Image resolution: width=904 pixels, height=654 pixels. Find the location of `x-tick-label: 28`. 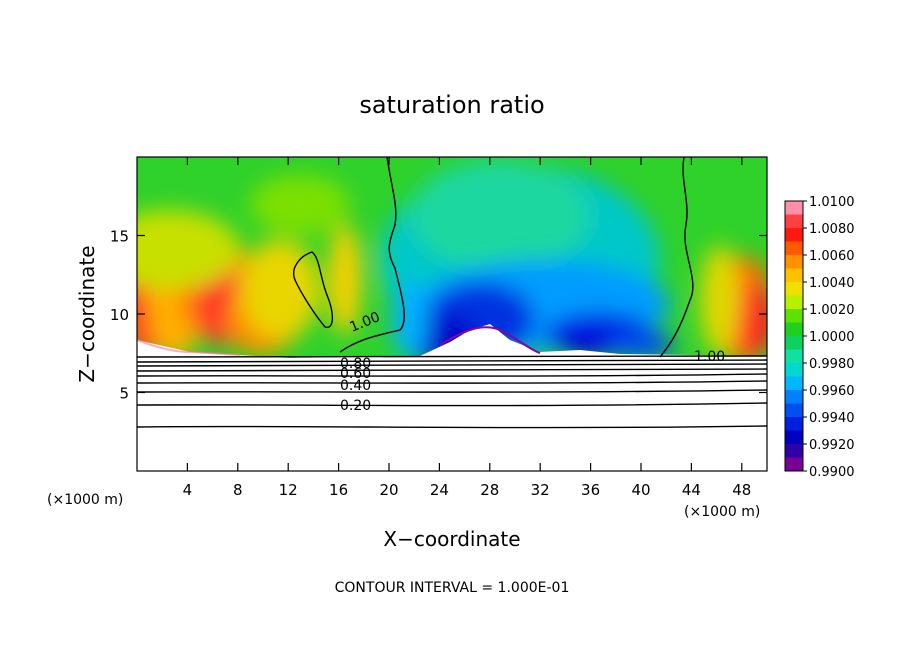

x-tick-label: 28 is located at coordinates (489, 490).